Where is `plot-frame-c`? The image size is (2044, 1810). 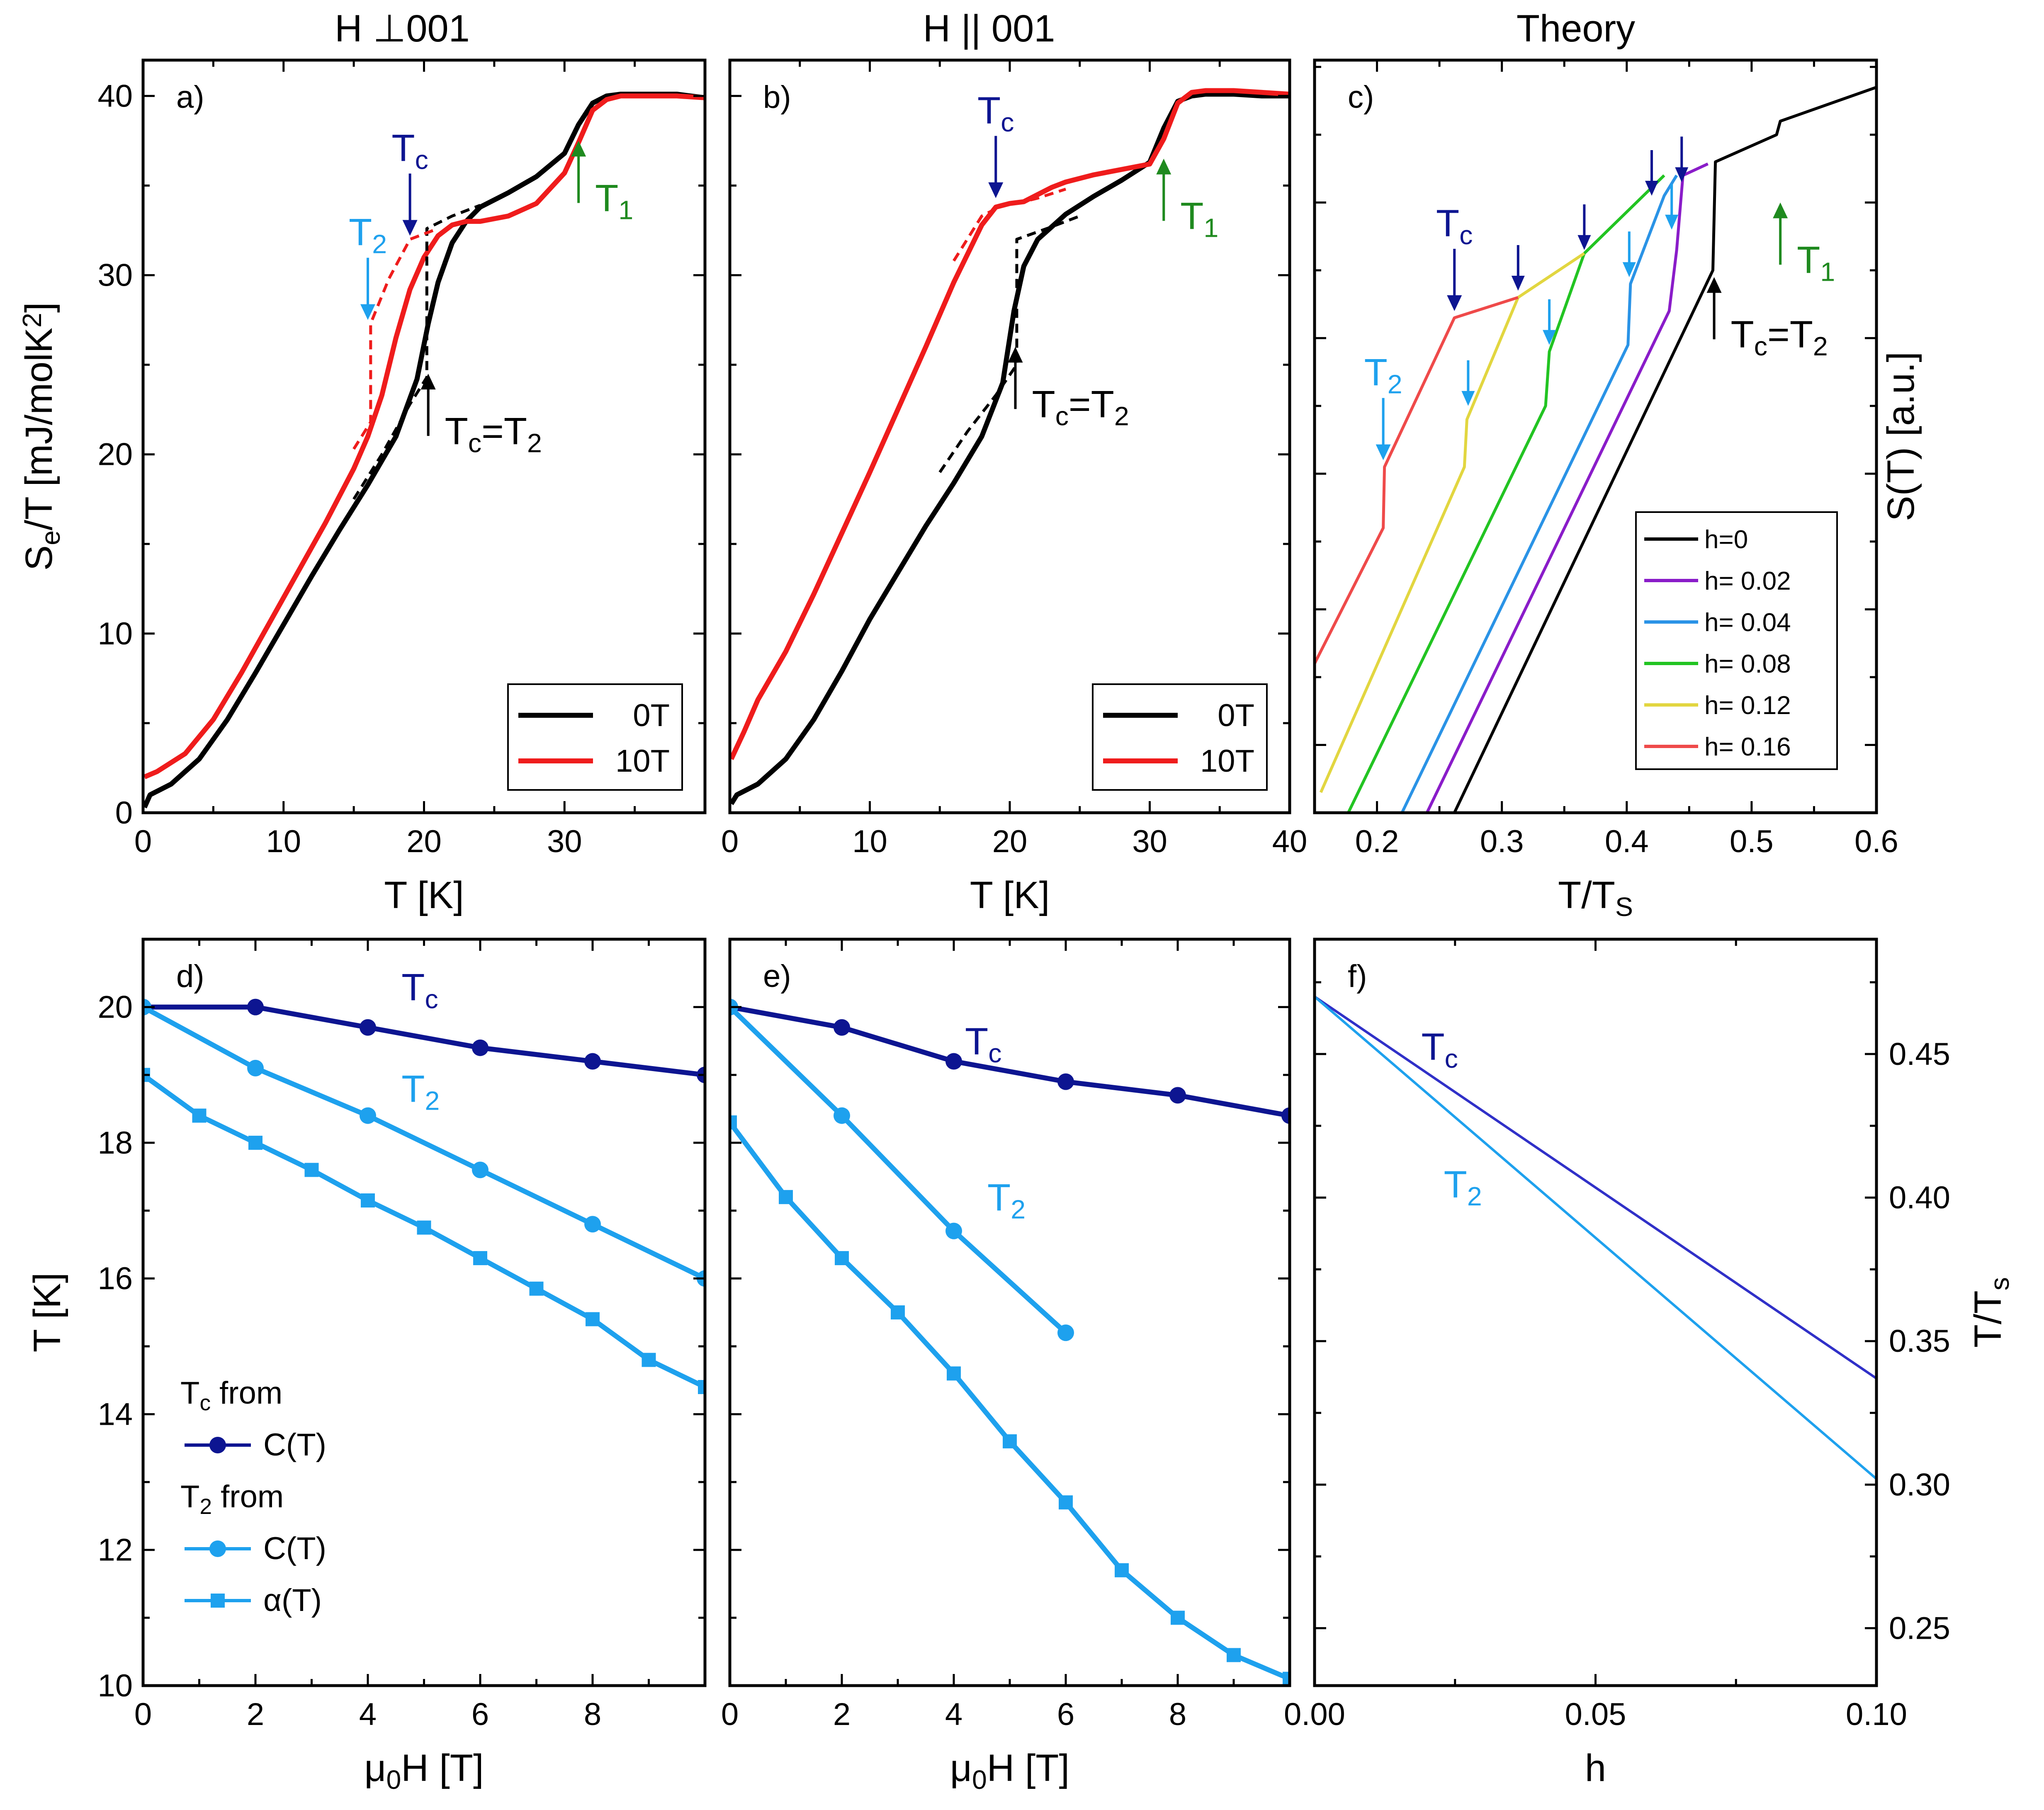
plot-frame-c is located at coordinates (1595, 436).